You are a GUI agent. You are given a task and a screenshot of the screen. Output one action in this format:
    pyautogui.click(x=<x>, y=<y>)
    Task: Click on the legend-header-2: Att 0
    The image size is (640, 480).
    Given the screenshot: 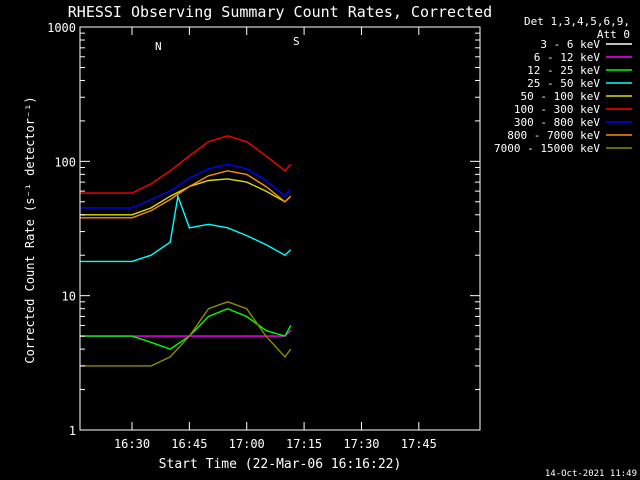 What is the action you would take?
    pyautogui.click(x=613, y=34)
    